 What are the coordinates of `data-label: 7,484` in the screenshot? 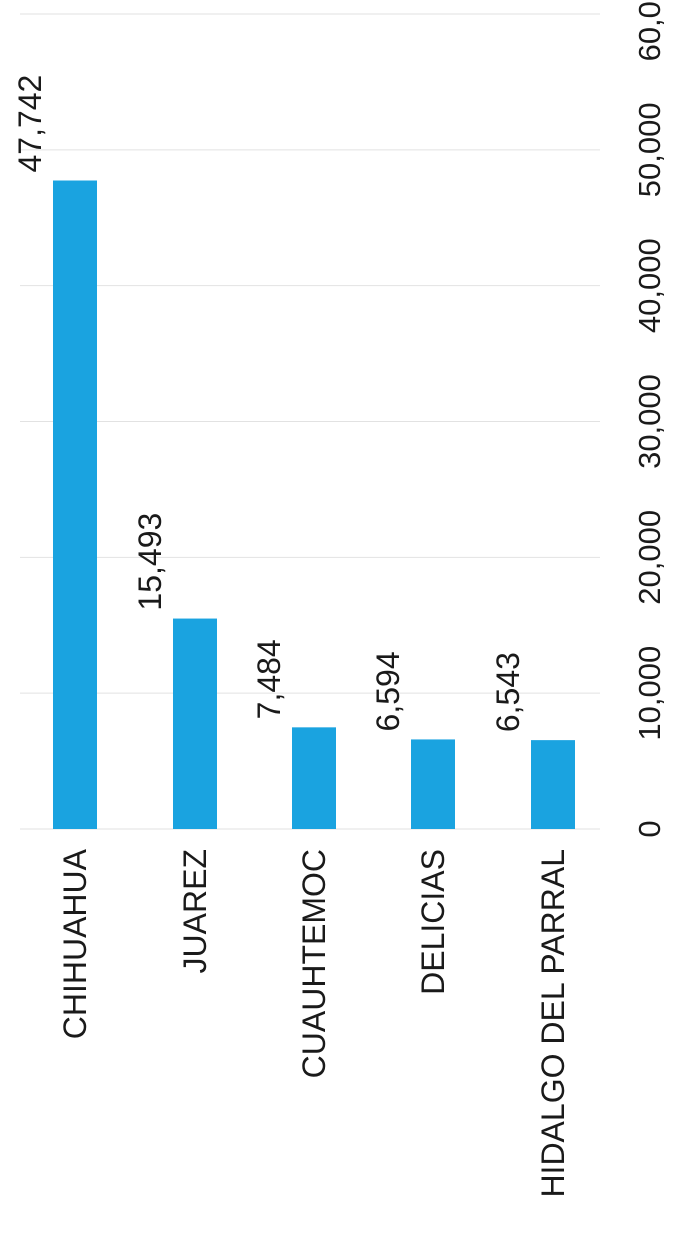 It's located at (269, 679).